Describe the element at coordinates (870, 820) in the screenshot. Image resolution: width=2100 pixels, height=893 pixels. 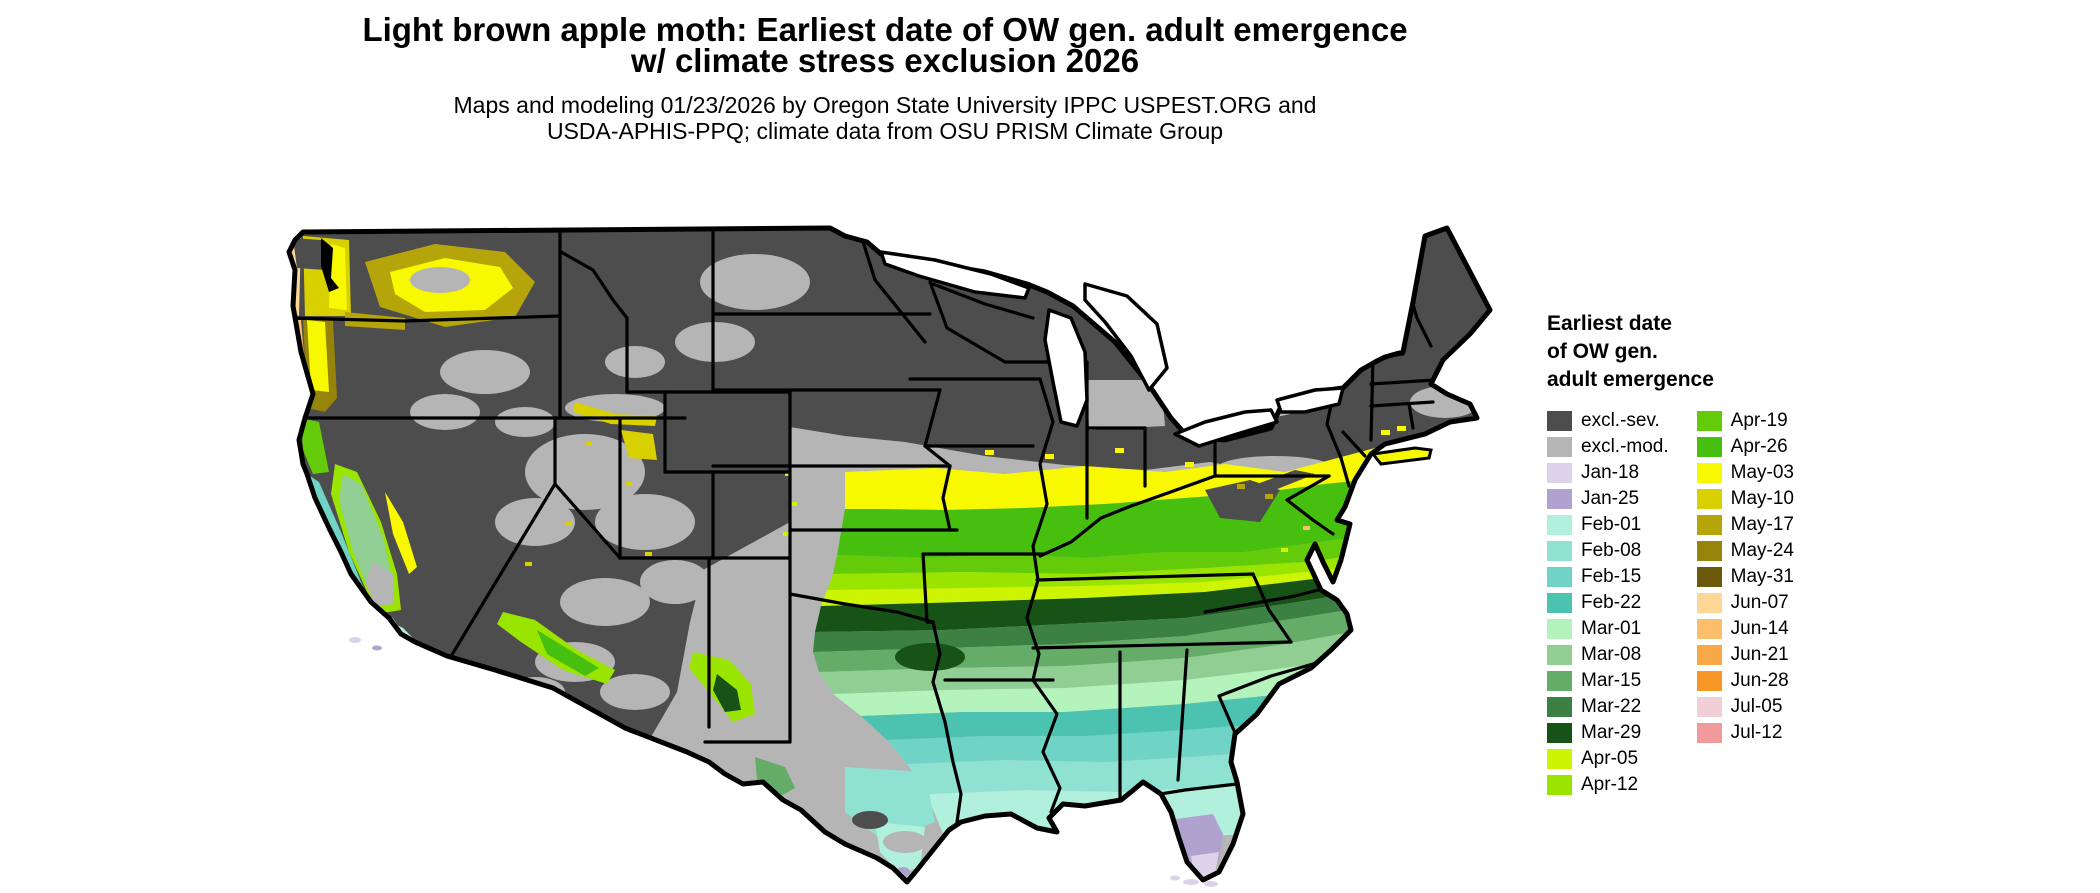
I see `map-region-stexas-gray2` at that location.